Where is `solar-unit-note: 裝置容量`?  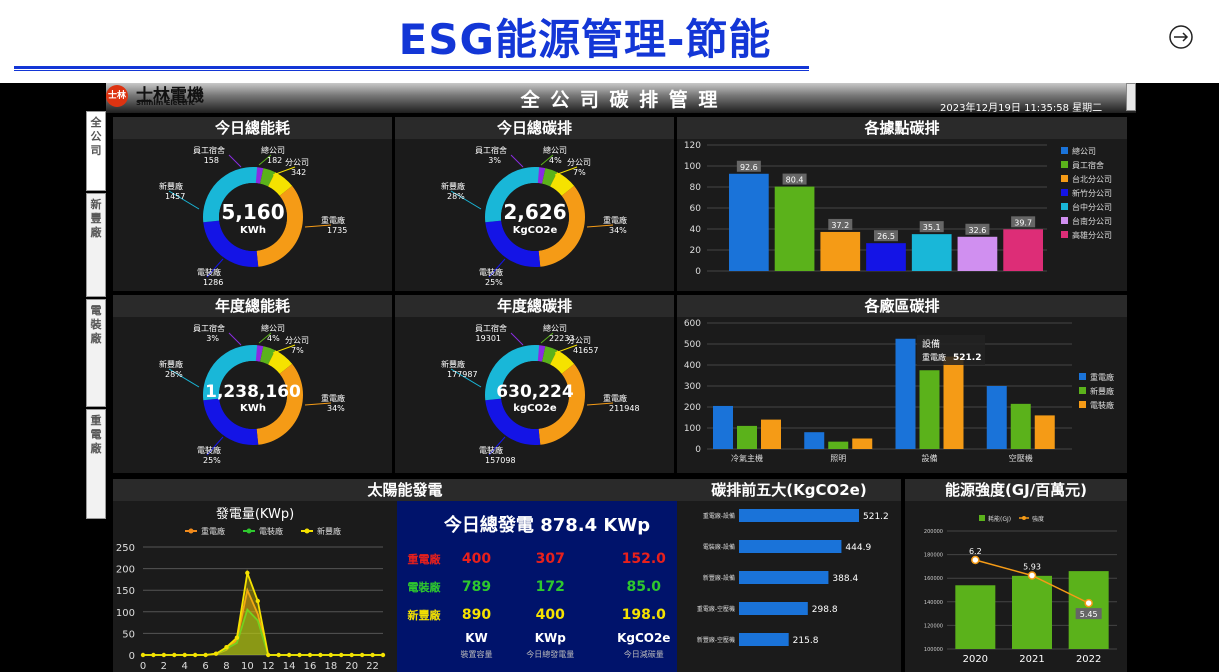 solar-unit-note: 裝置容量 is located at coordinates (476, 654).